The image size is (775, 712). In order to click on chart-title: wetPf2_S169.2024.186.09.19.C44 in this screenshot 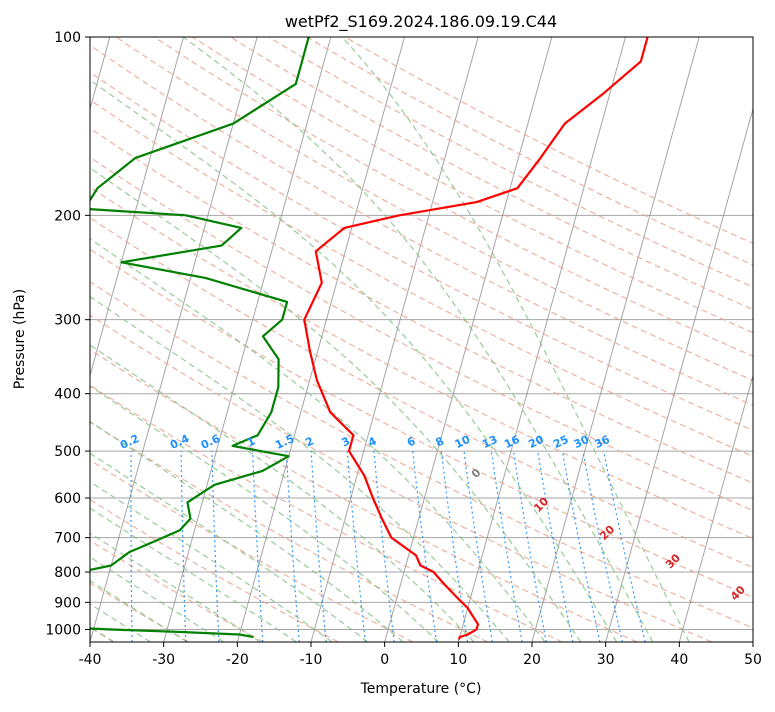, I will do `click(421, 22)`.